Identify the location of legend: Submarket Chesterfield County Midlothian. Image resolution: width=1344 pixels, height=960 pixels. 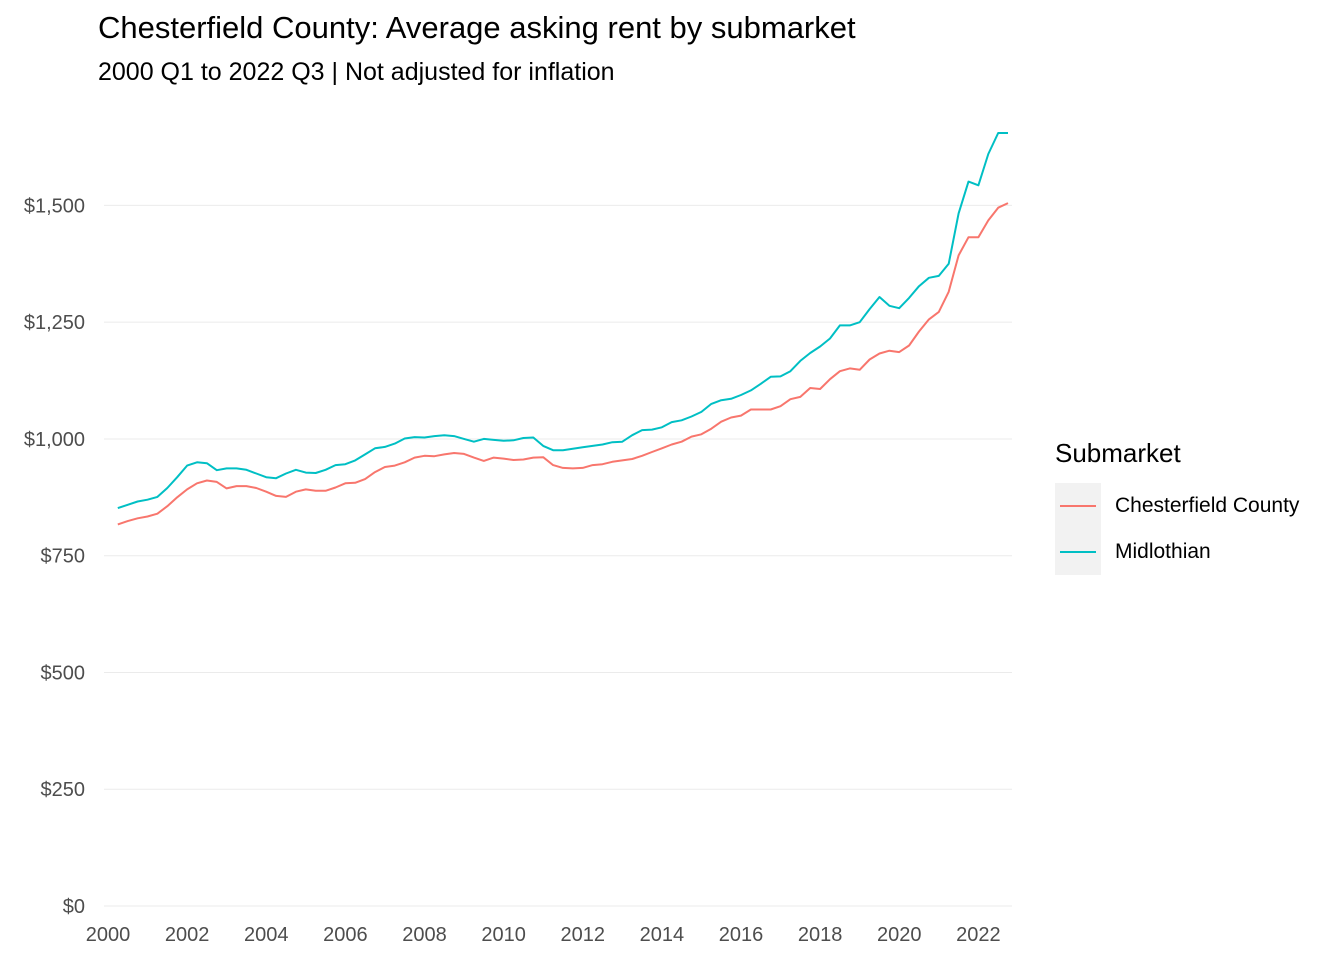
(1177, 506).